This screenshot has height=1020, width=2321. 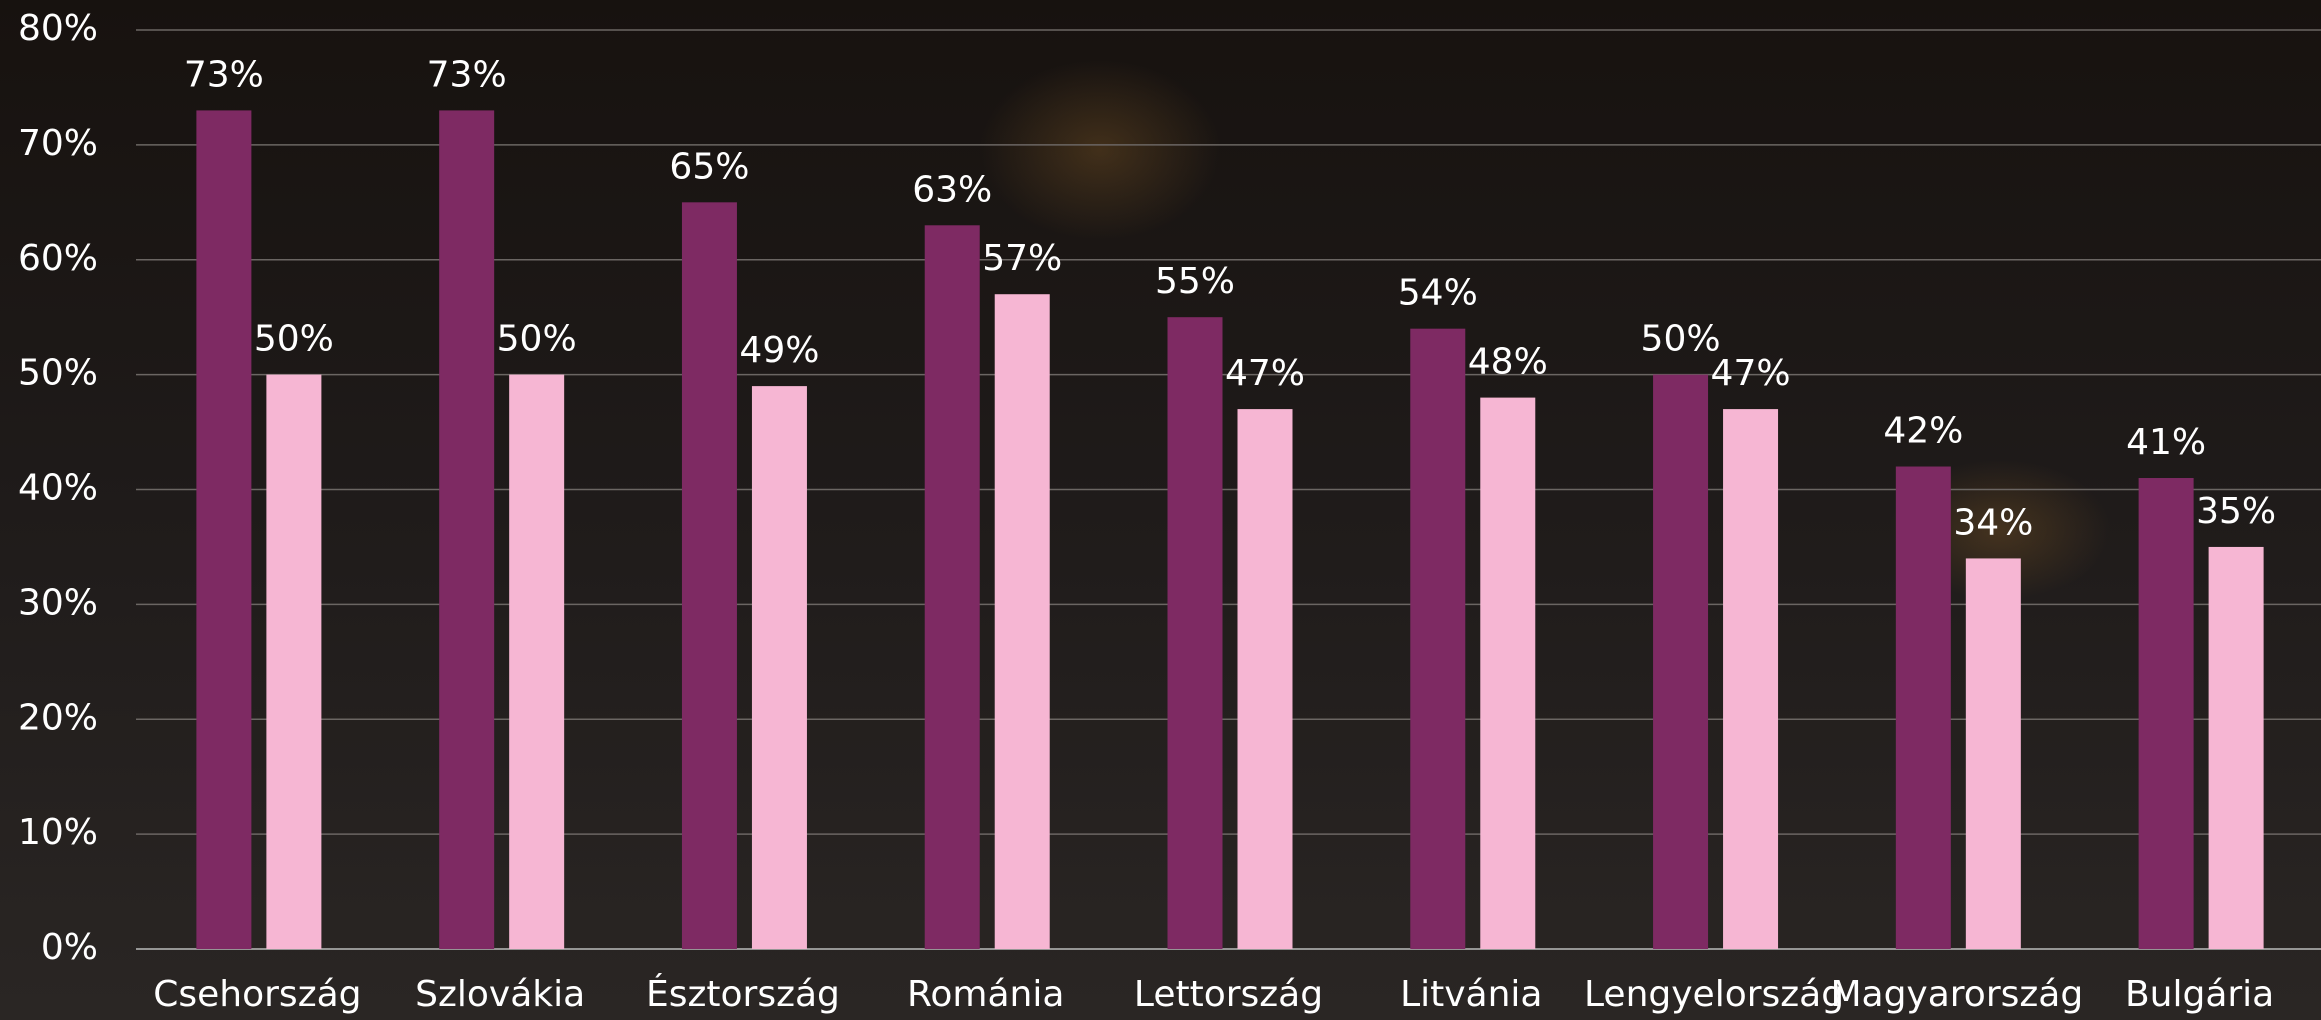 What do you see at coordinates (1714, 994) in the screenshot?
I see `x-tick-label: Lengyelország` at bounding box center [1714, 994].